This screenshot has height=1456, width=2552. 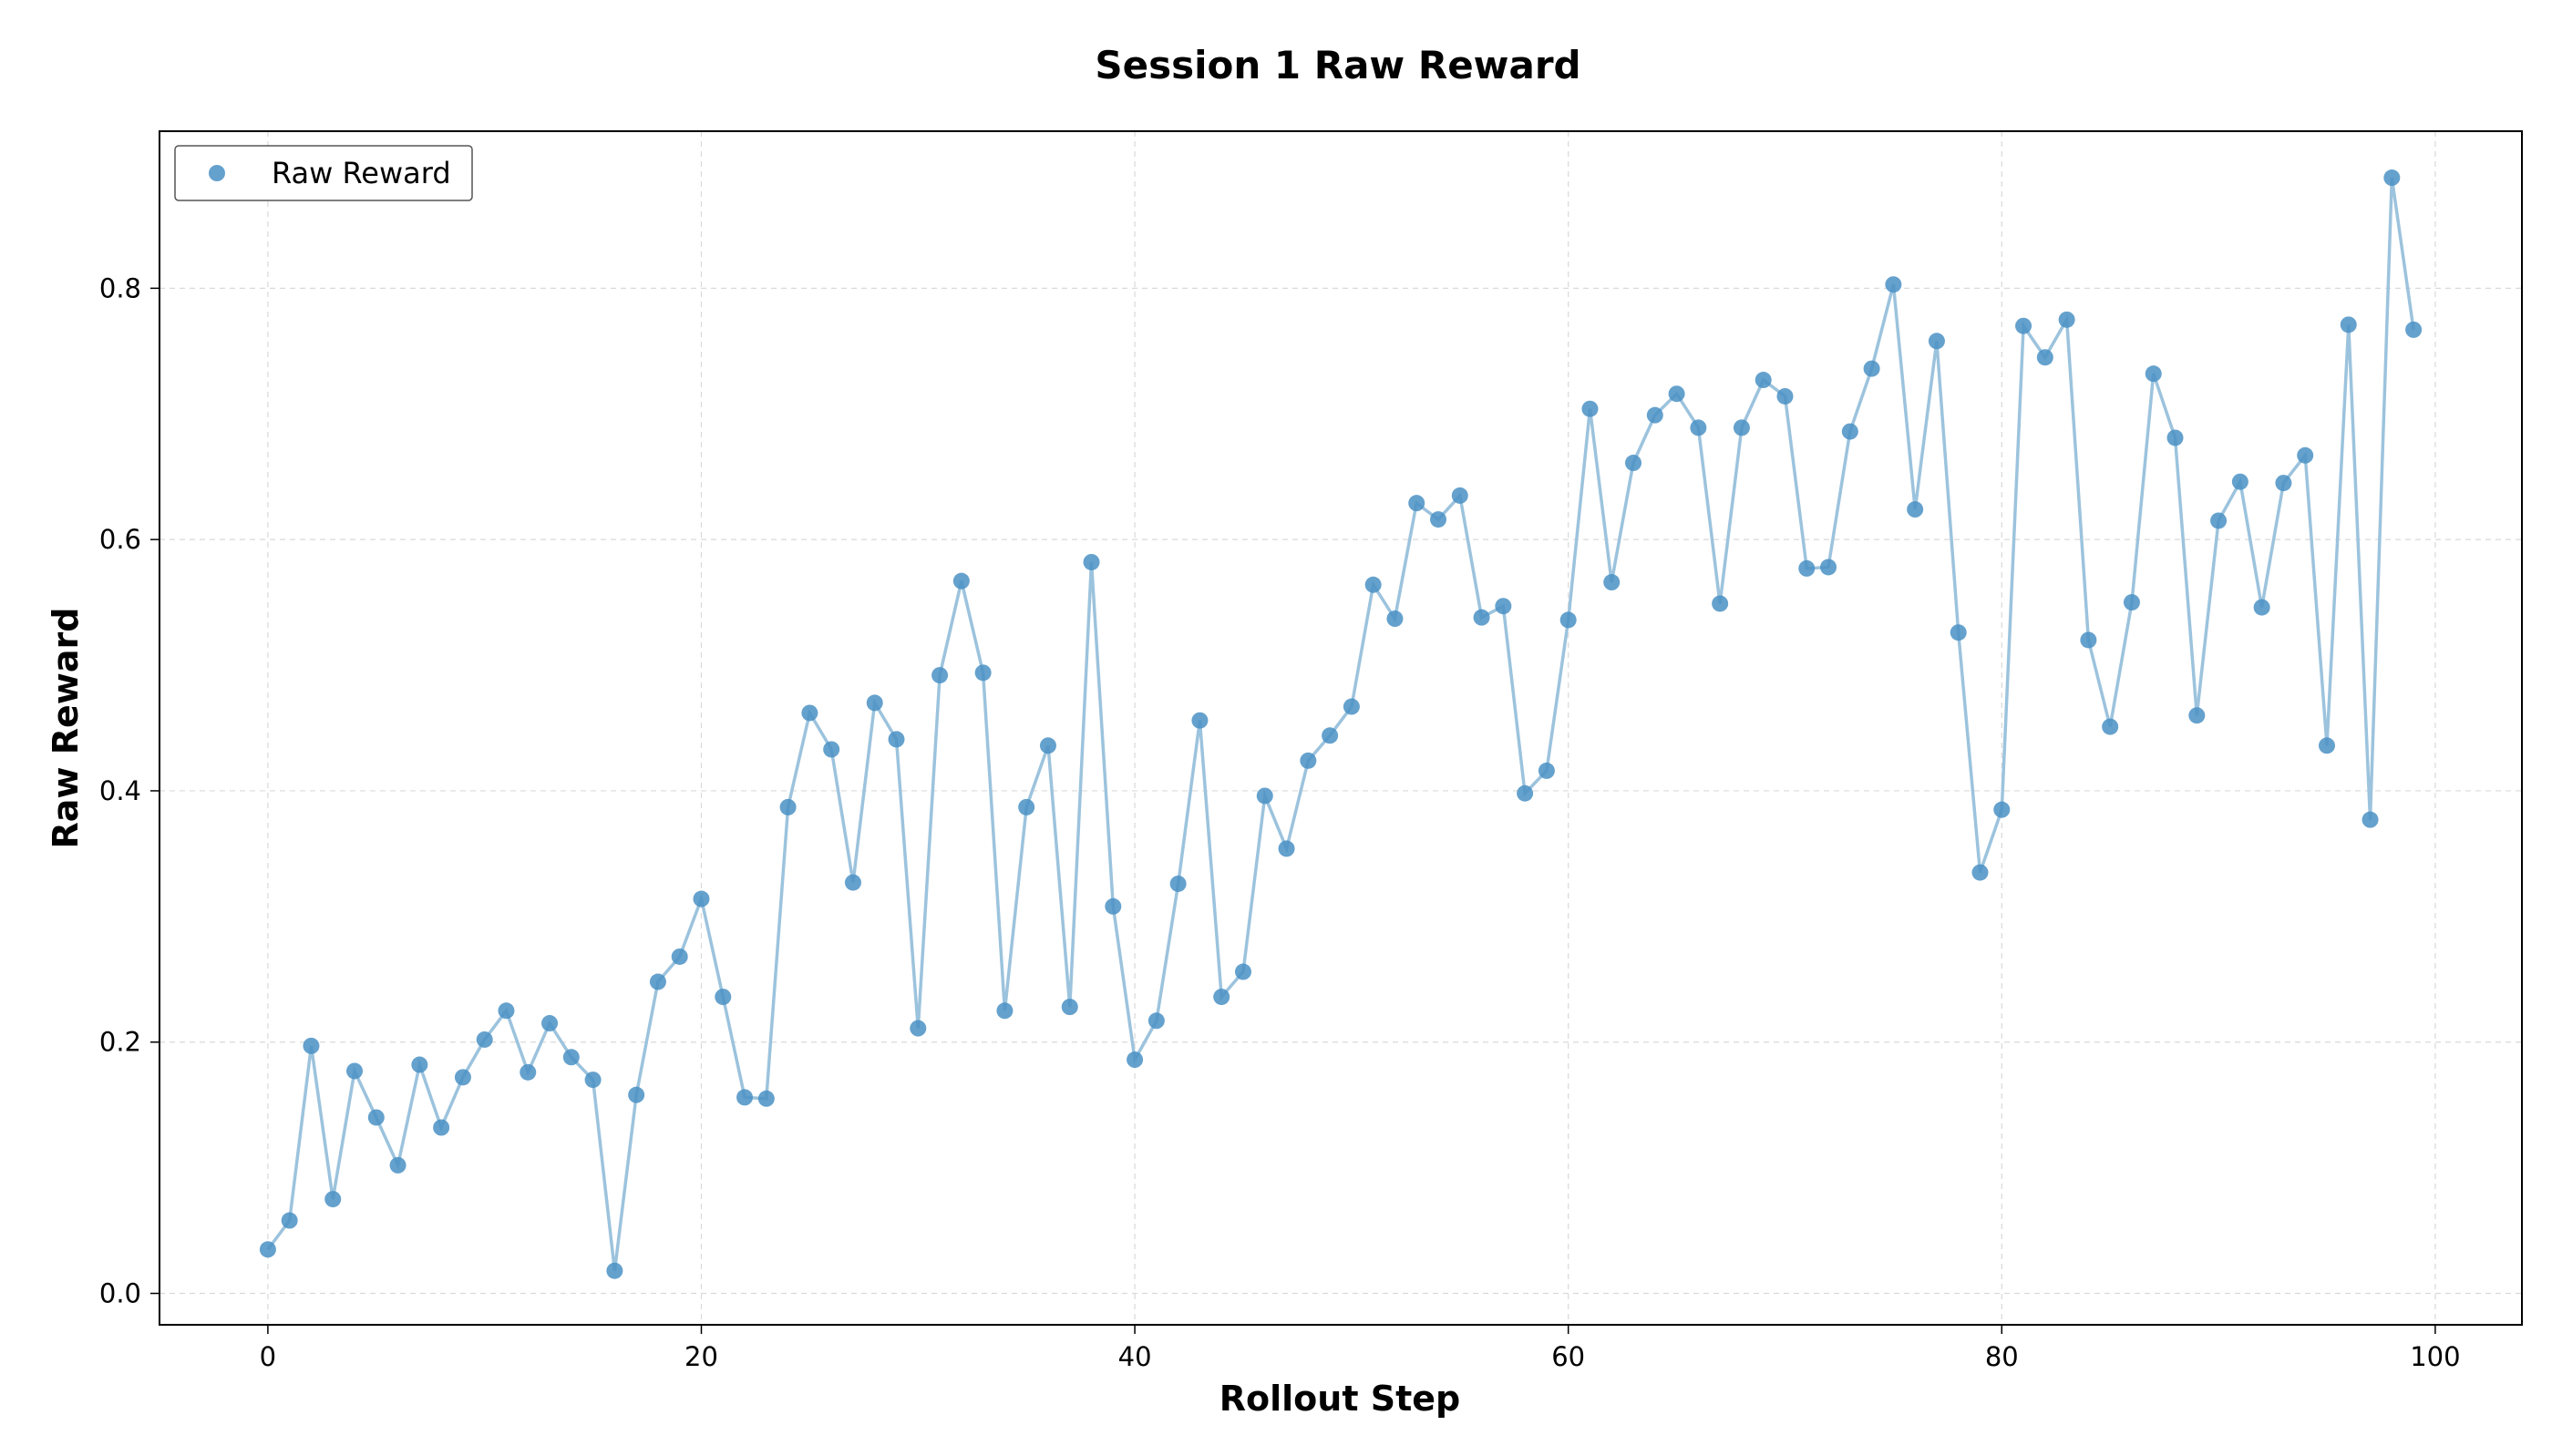 I want to click on y-tick-label: 0.2, so click(x=120, y=1042).